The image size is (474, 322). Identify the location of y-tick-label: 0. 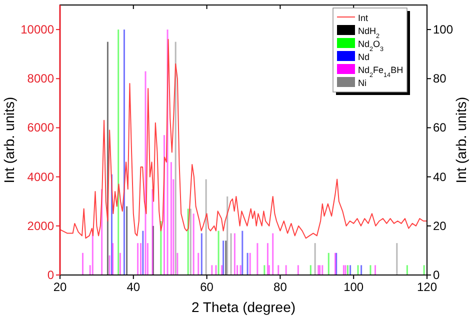
(50, 275).